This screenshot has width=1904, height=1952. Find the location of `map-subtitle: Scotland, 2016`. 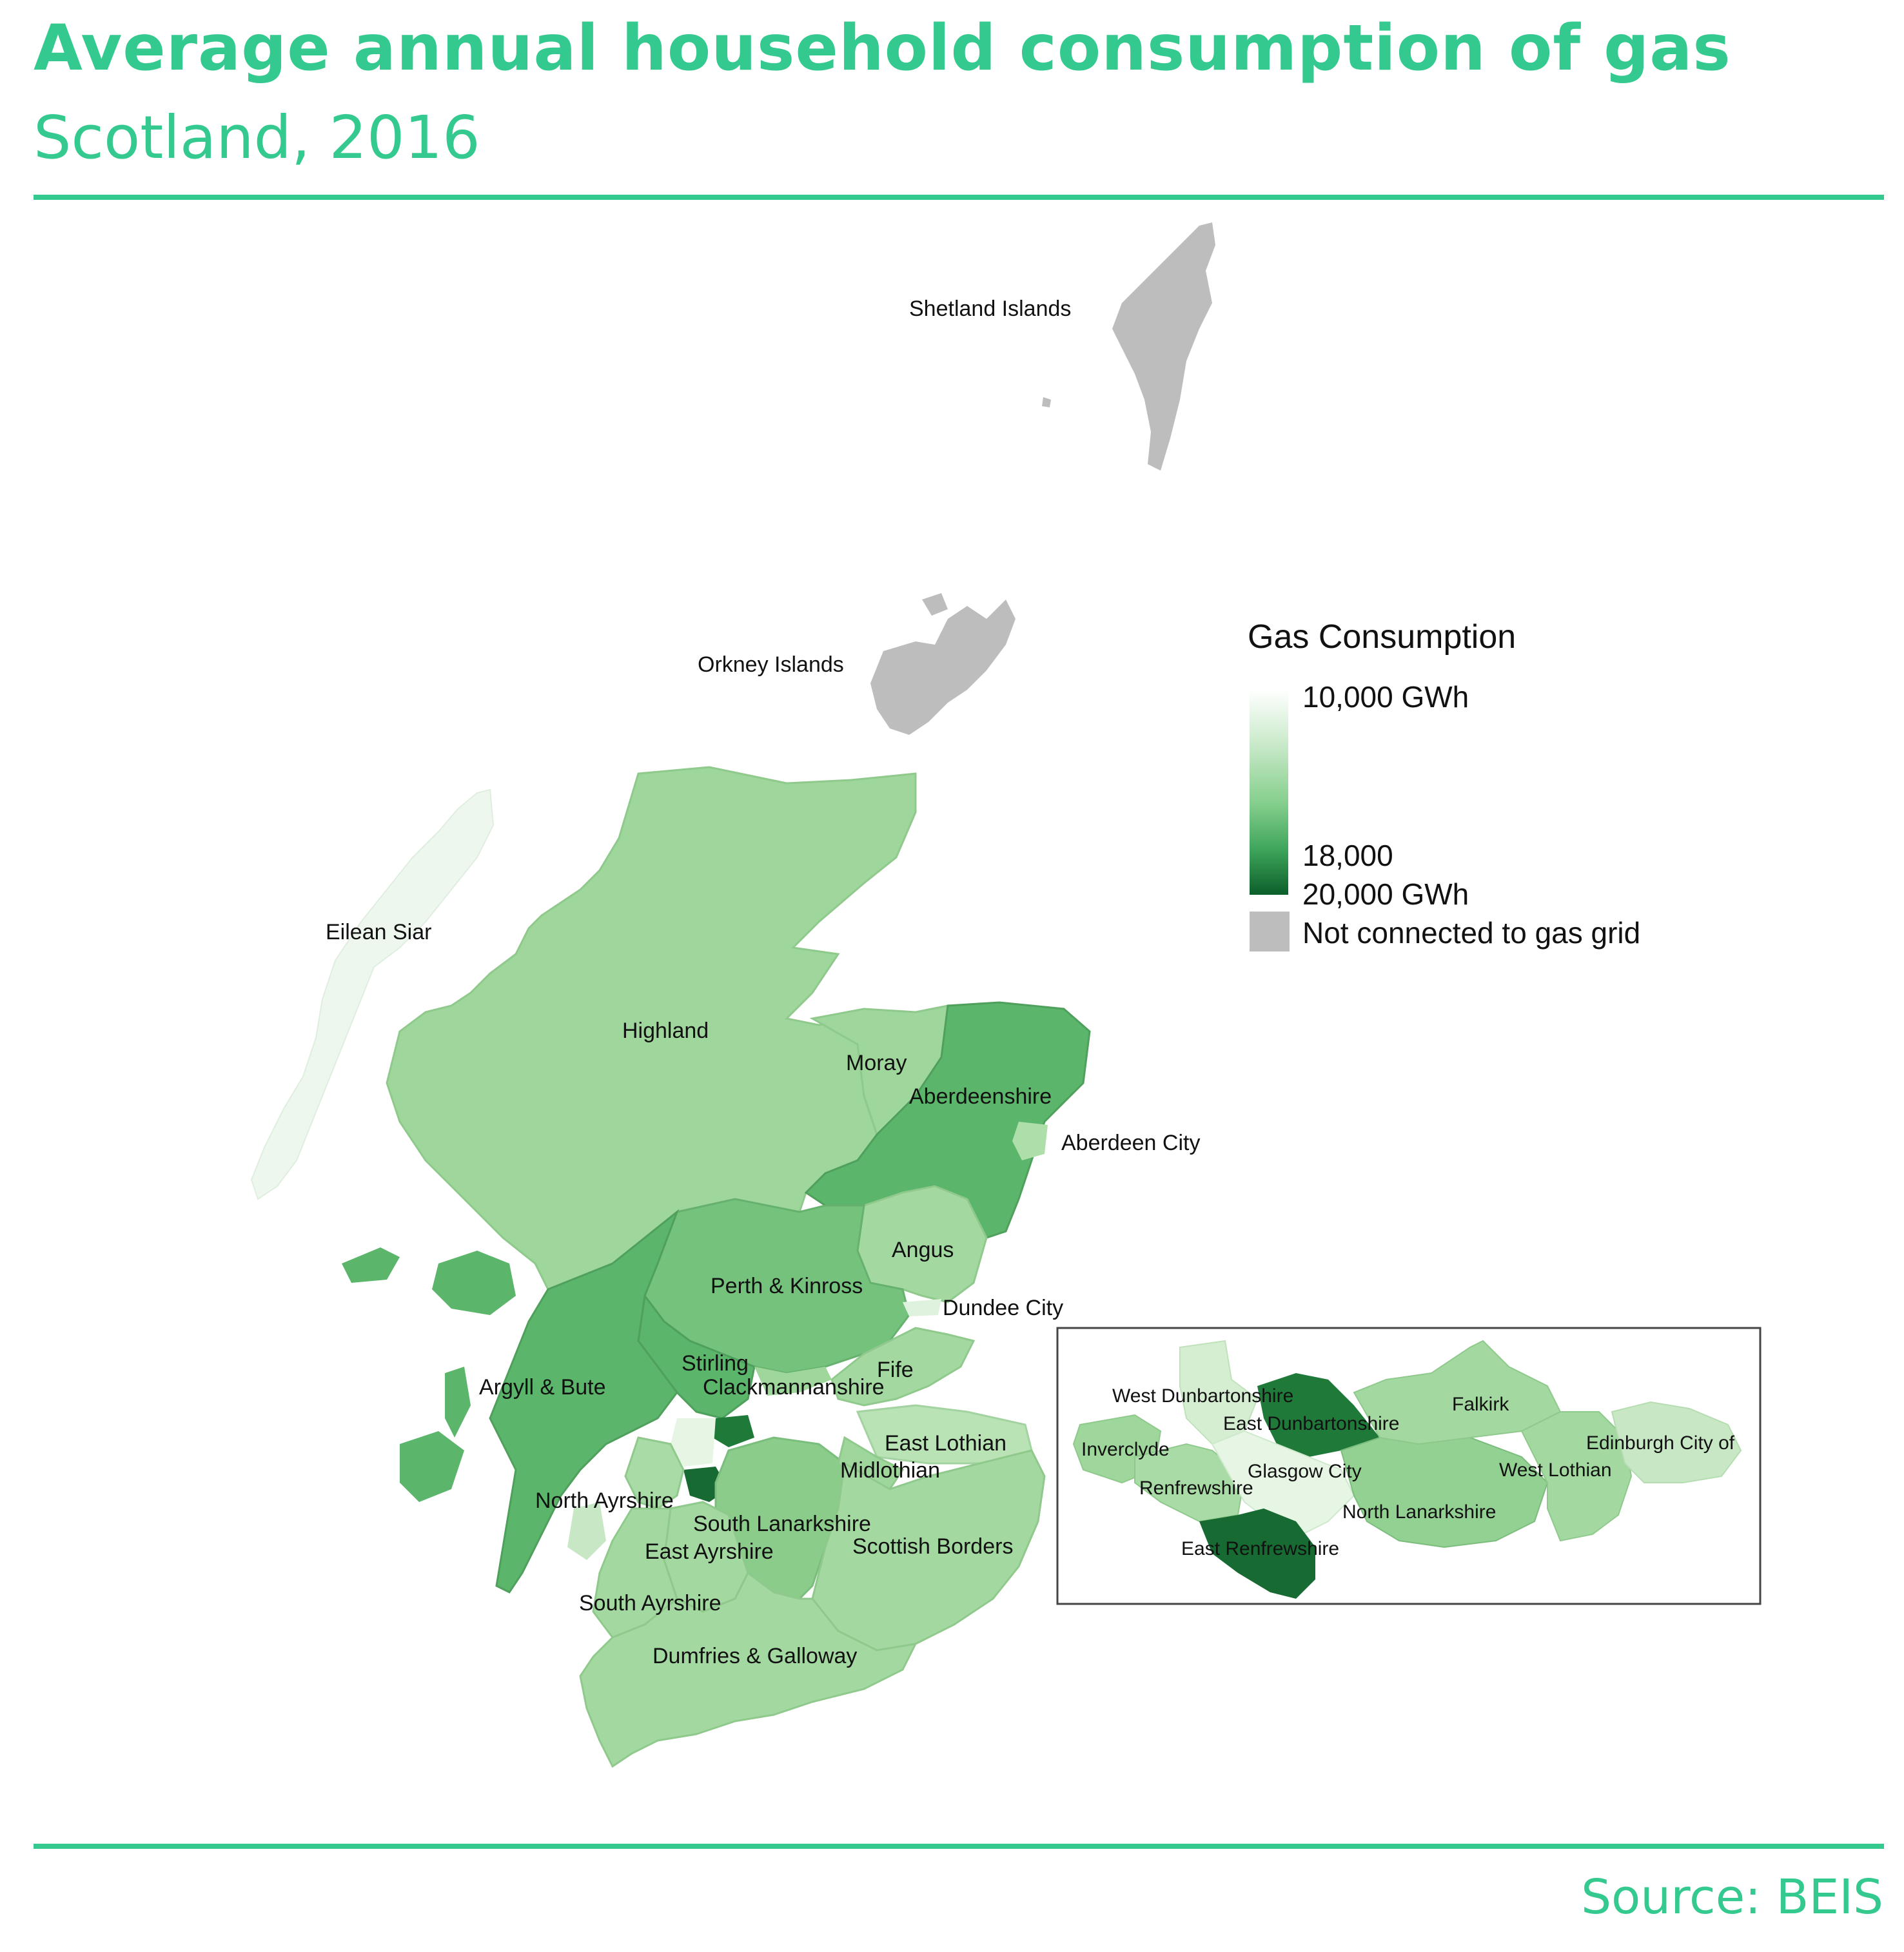

map-subtitle: Scotland, 2016 is located at coordinates (257, 137).